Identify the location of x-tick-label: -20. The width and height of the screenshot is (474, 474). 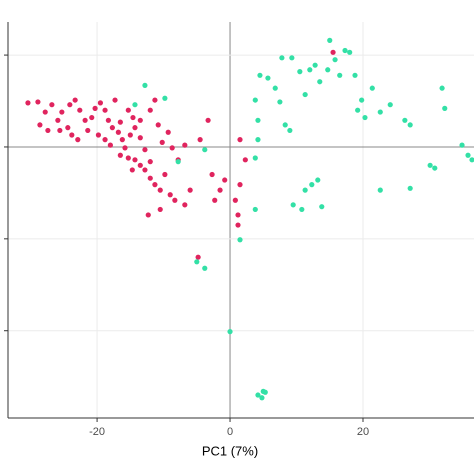
(97, 432).